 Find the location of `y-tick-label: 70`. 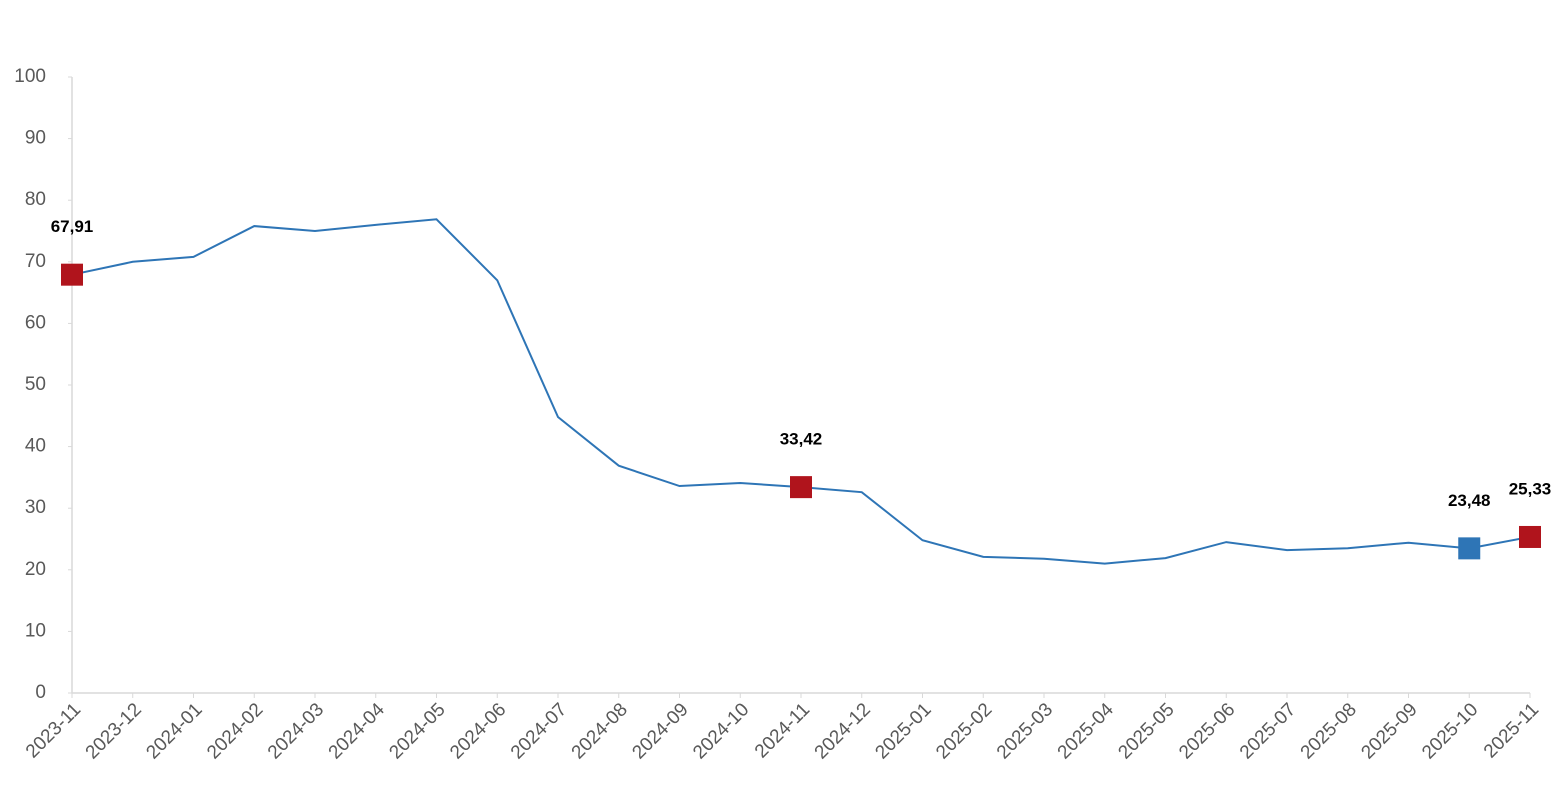

y-tick-label: 70 is located at coordinates (35, 261).